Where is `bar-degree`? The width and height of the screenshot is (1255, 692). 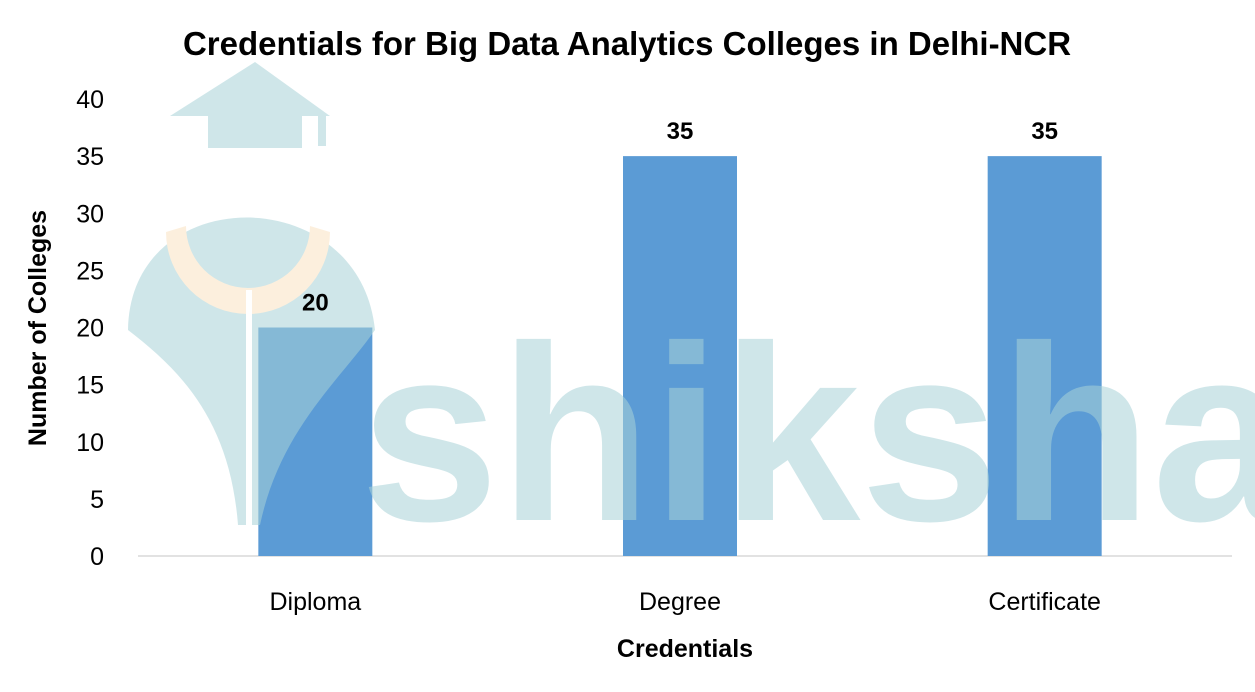 bar-degree is located at coordinates (680, 356).